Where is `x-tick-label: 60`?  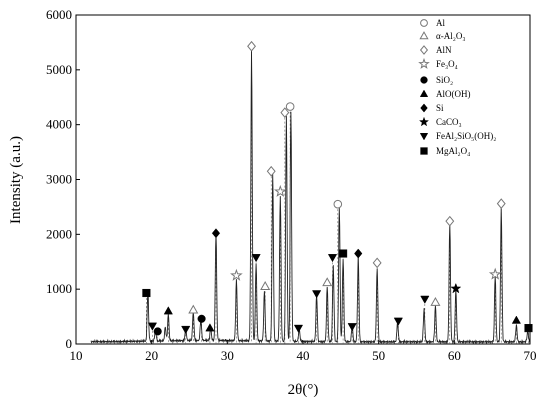 x-tick-label: 60 is located at coordinates (454, 355).